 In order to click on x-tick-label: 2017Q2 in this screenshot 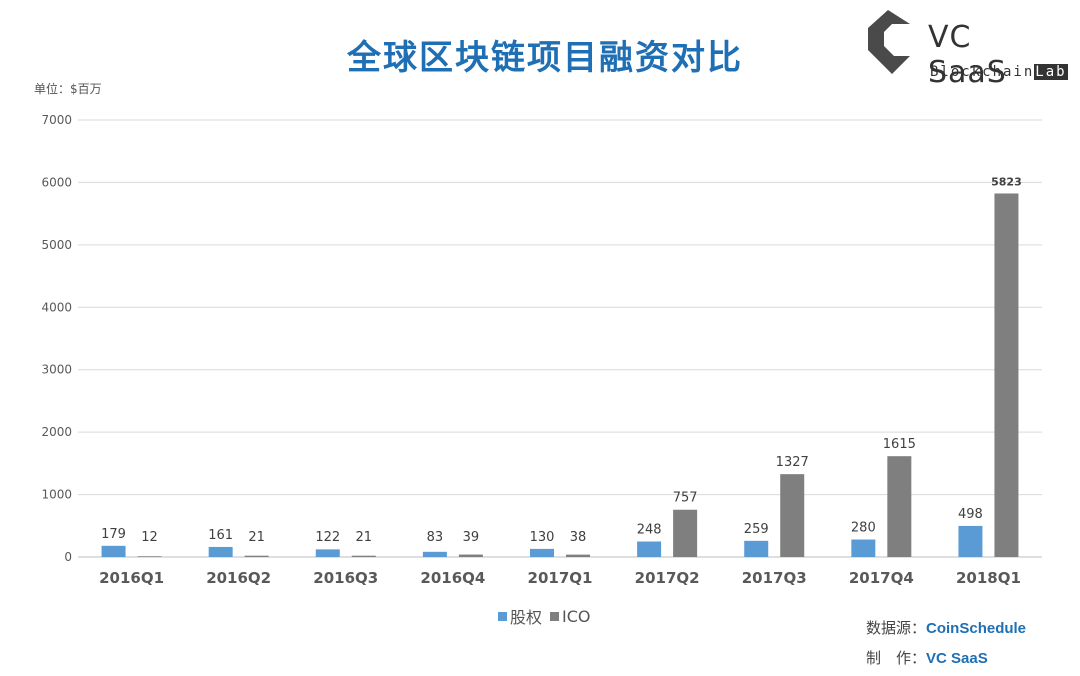, I will do `click(667, 578)`.